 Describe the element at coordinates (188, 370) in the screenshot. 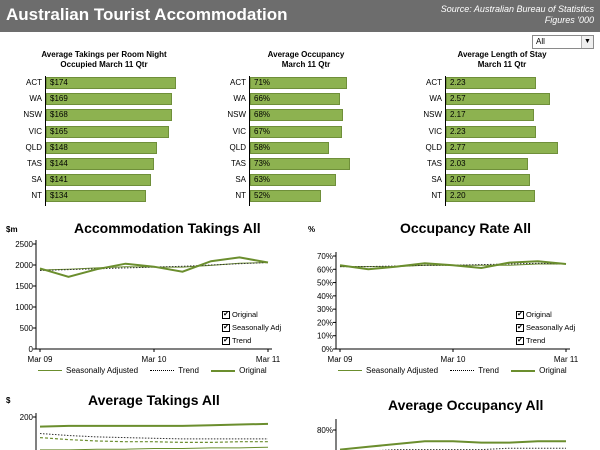

I see `legend-label-trend: Trend` at that location.